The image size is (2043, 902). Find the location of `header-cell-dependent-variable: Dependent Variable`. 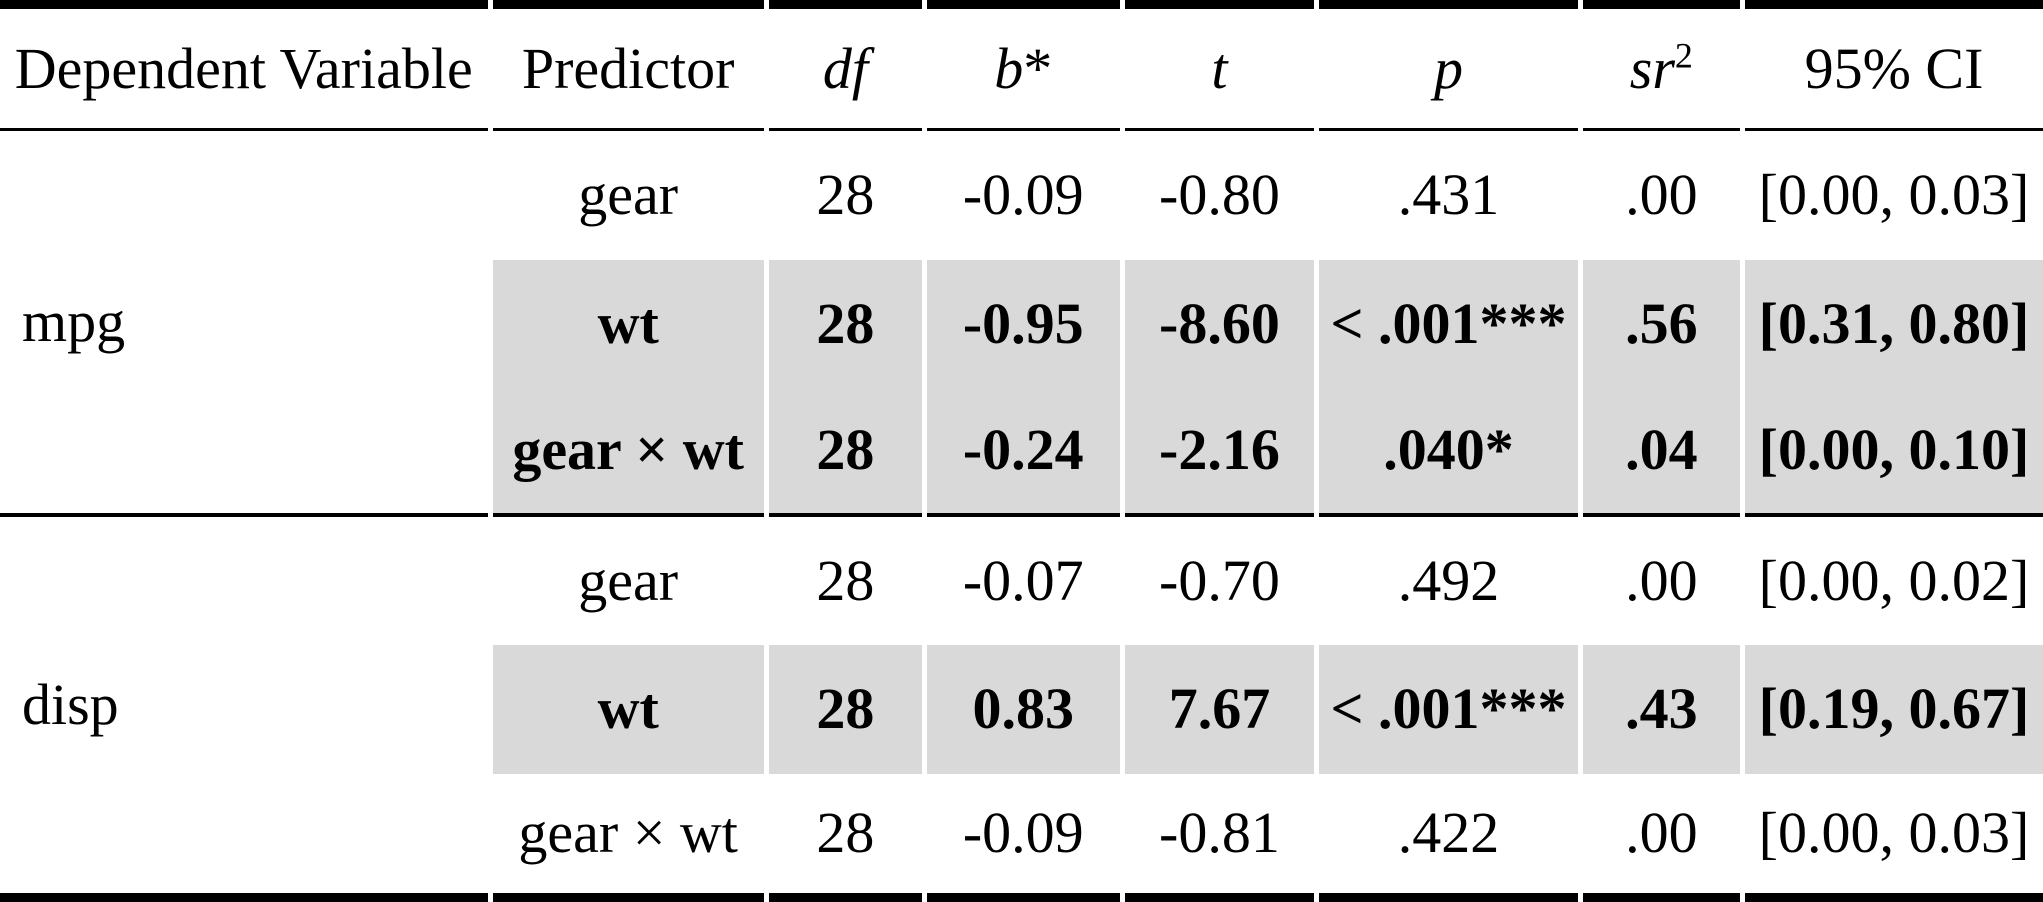

header-cell-dependent-variable: Dependent Variable is located at coordinates (244, 65).